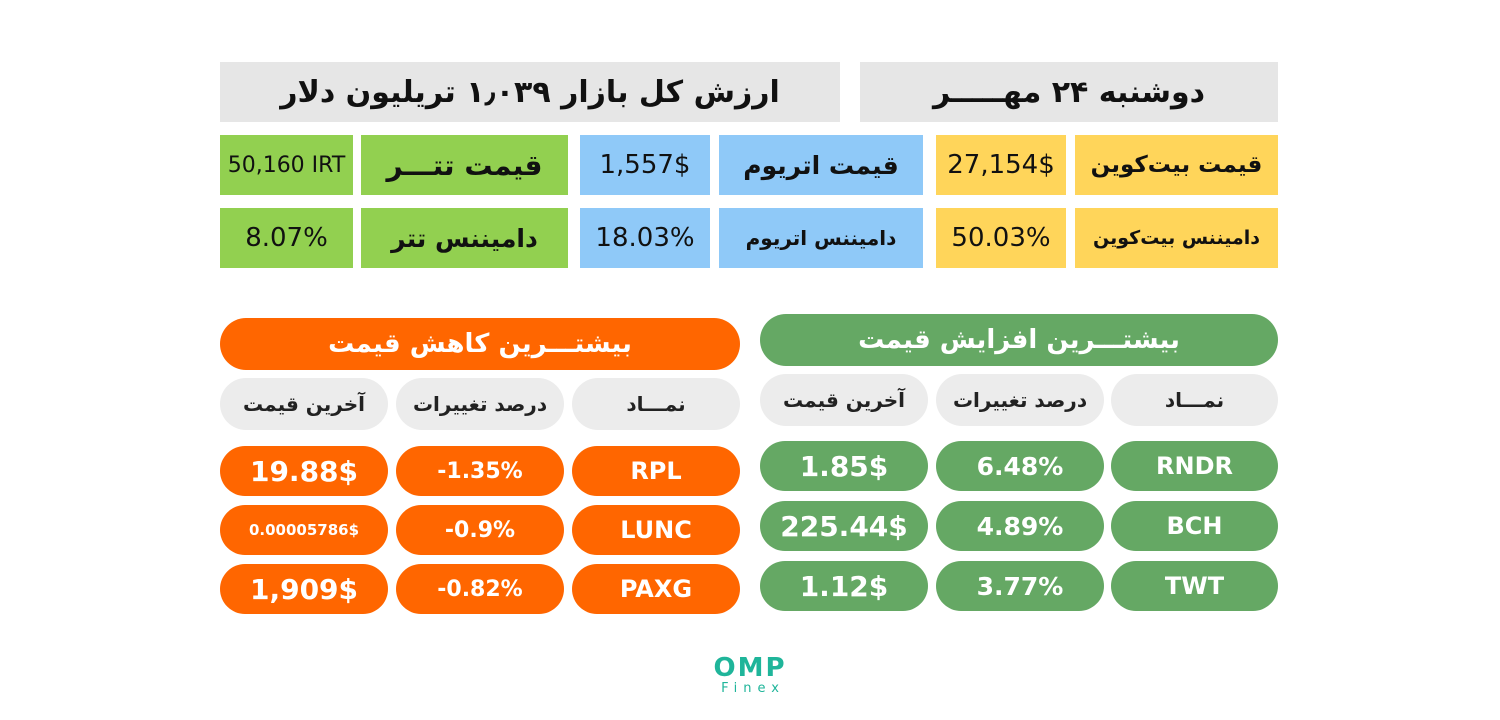 This screenshot has height=720, width=1500. I want to click on losers-col-price: آخرین قیمت, so click(304, 404).